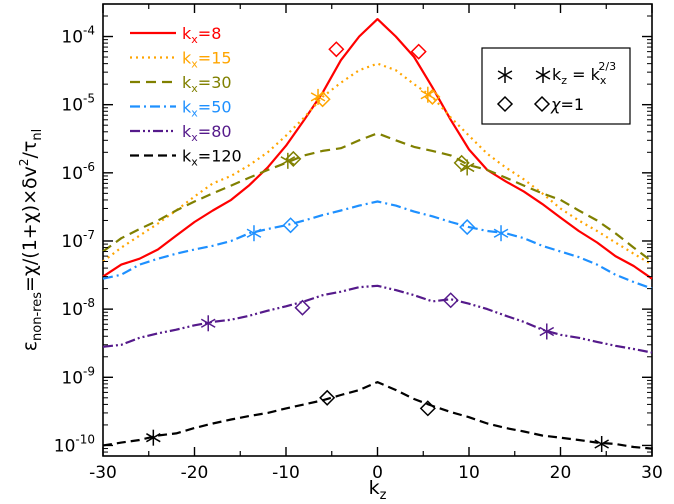  What do you see at coordinates (652, 473) in the screenshot?
I see `x-tick-label: 30` at bounding box center [652, 473].